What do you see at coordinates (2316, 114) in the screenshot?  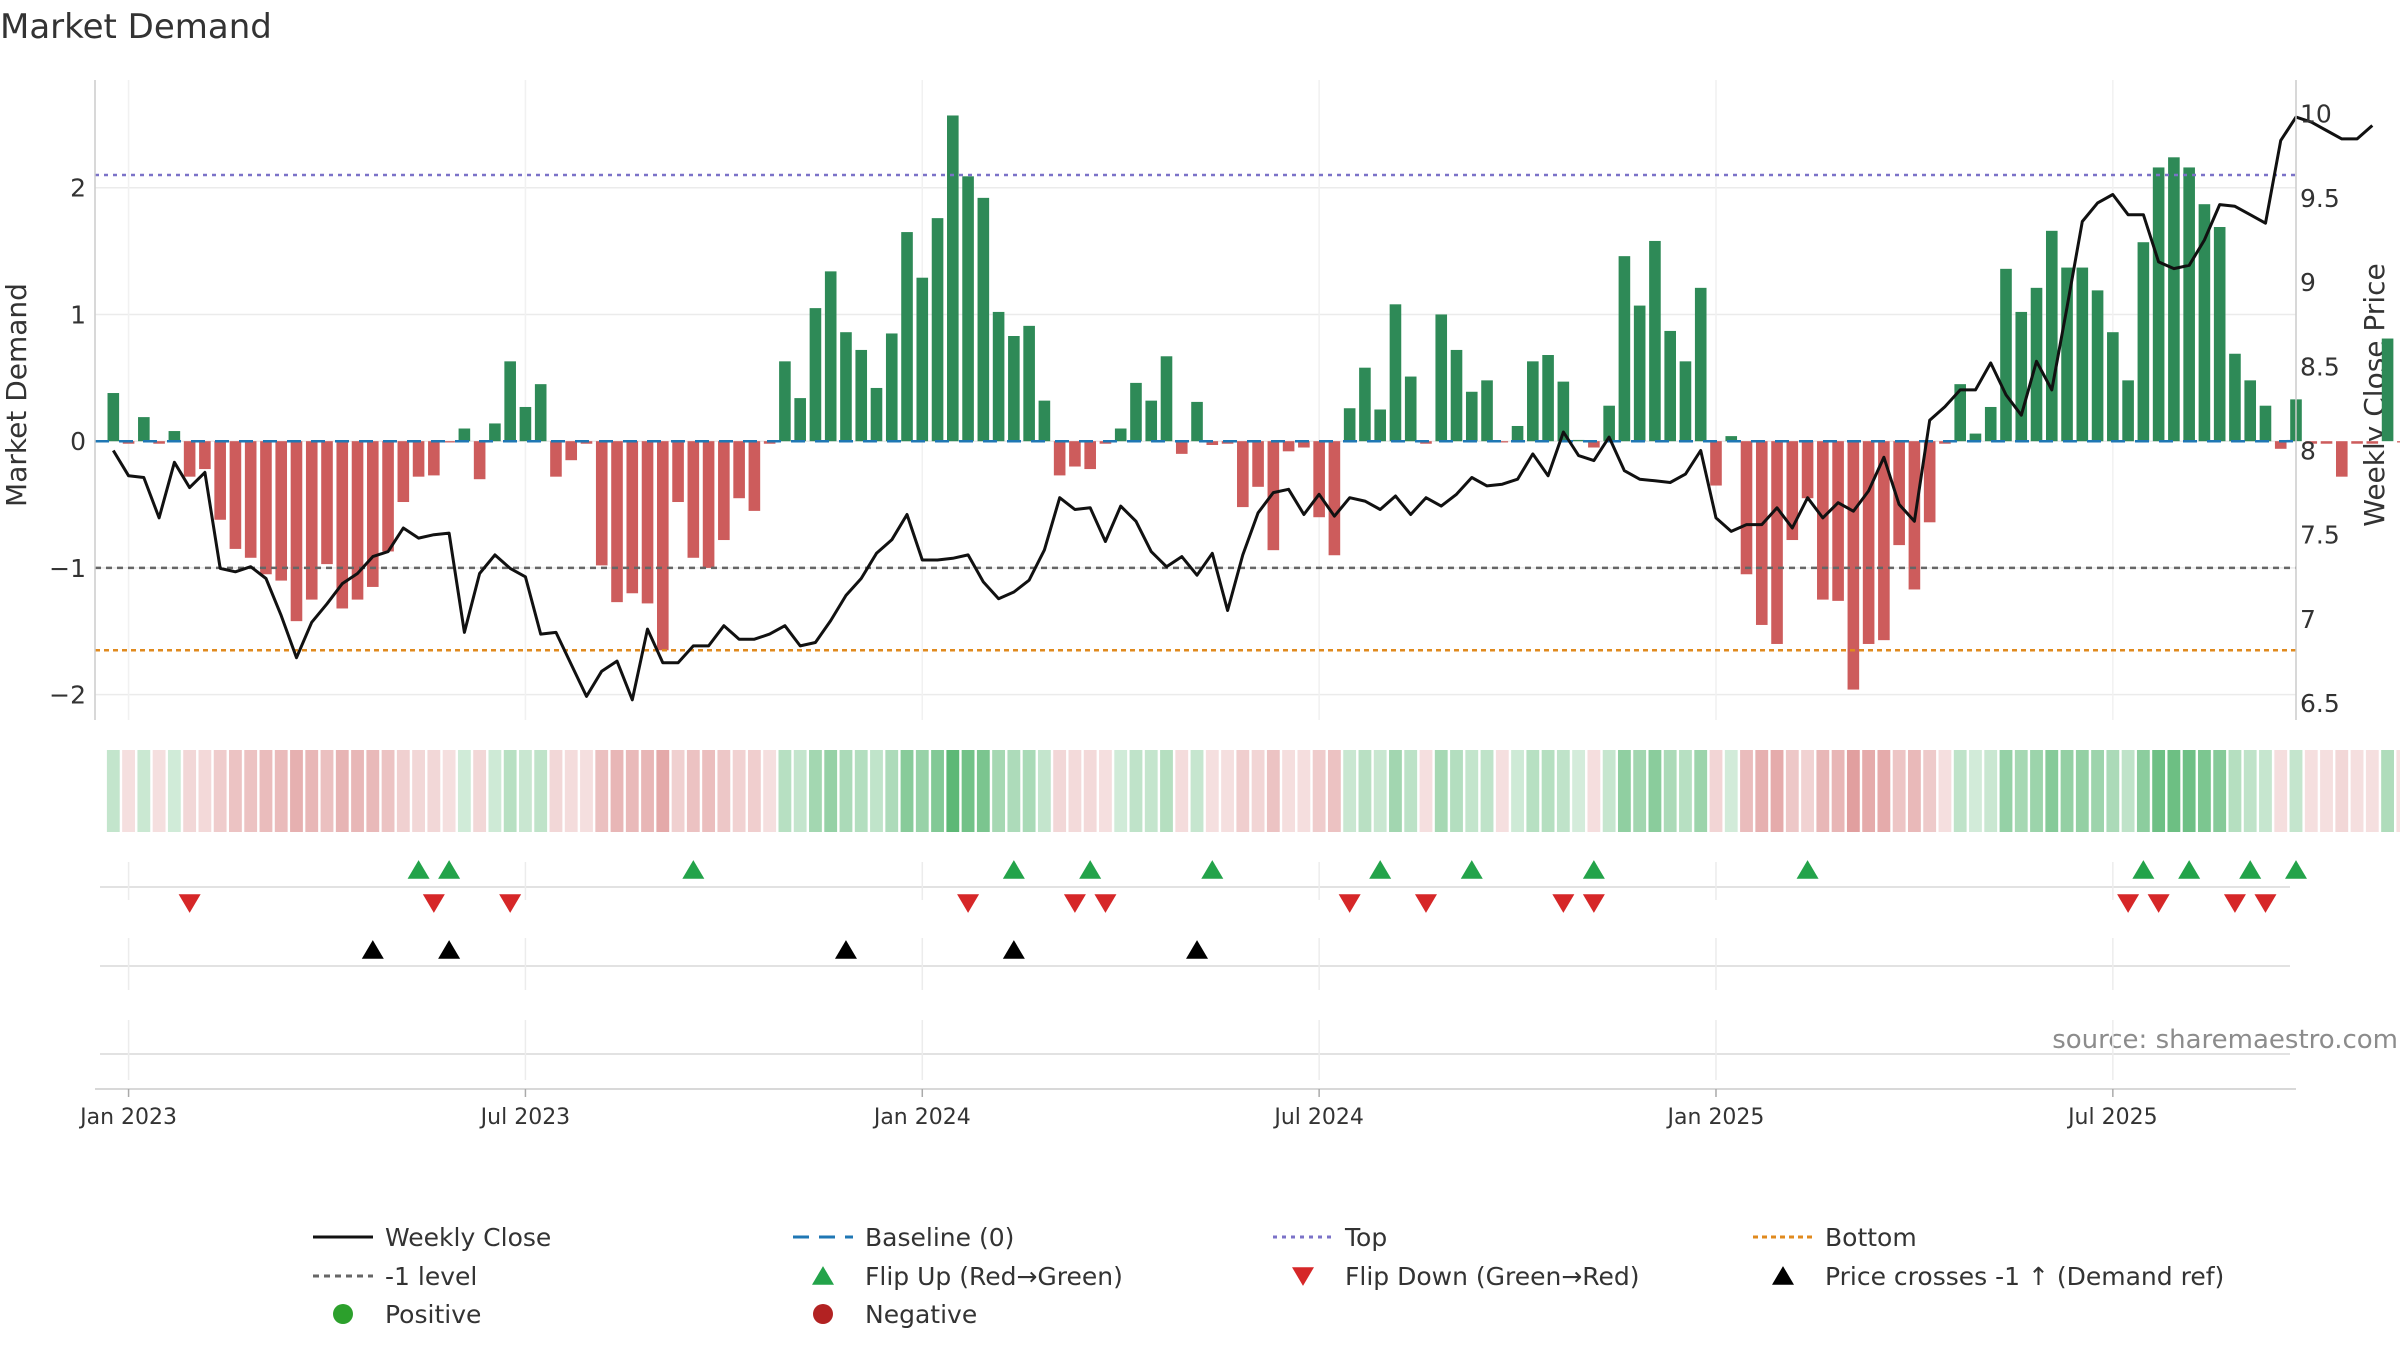 I see `y2-tick-label: 10` at bounding box center [2316, 114].